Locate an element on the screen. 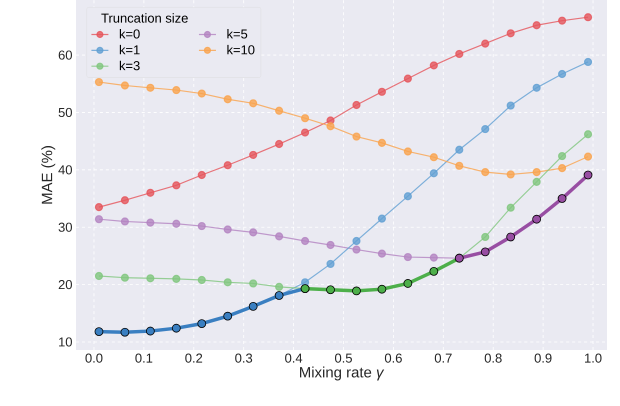 The width and height of the screenshot is (620, 406). y-tick-label: 30 is located at coordinates (65, 227).